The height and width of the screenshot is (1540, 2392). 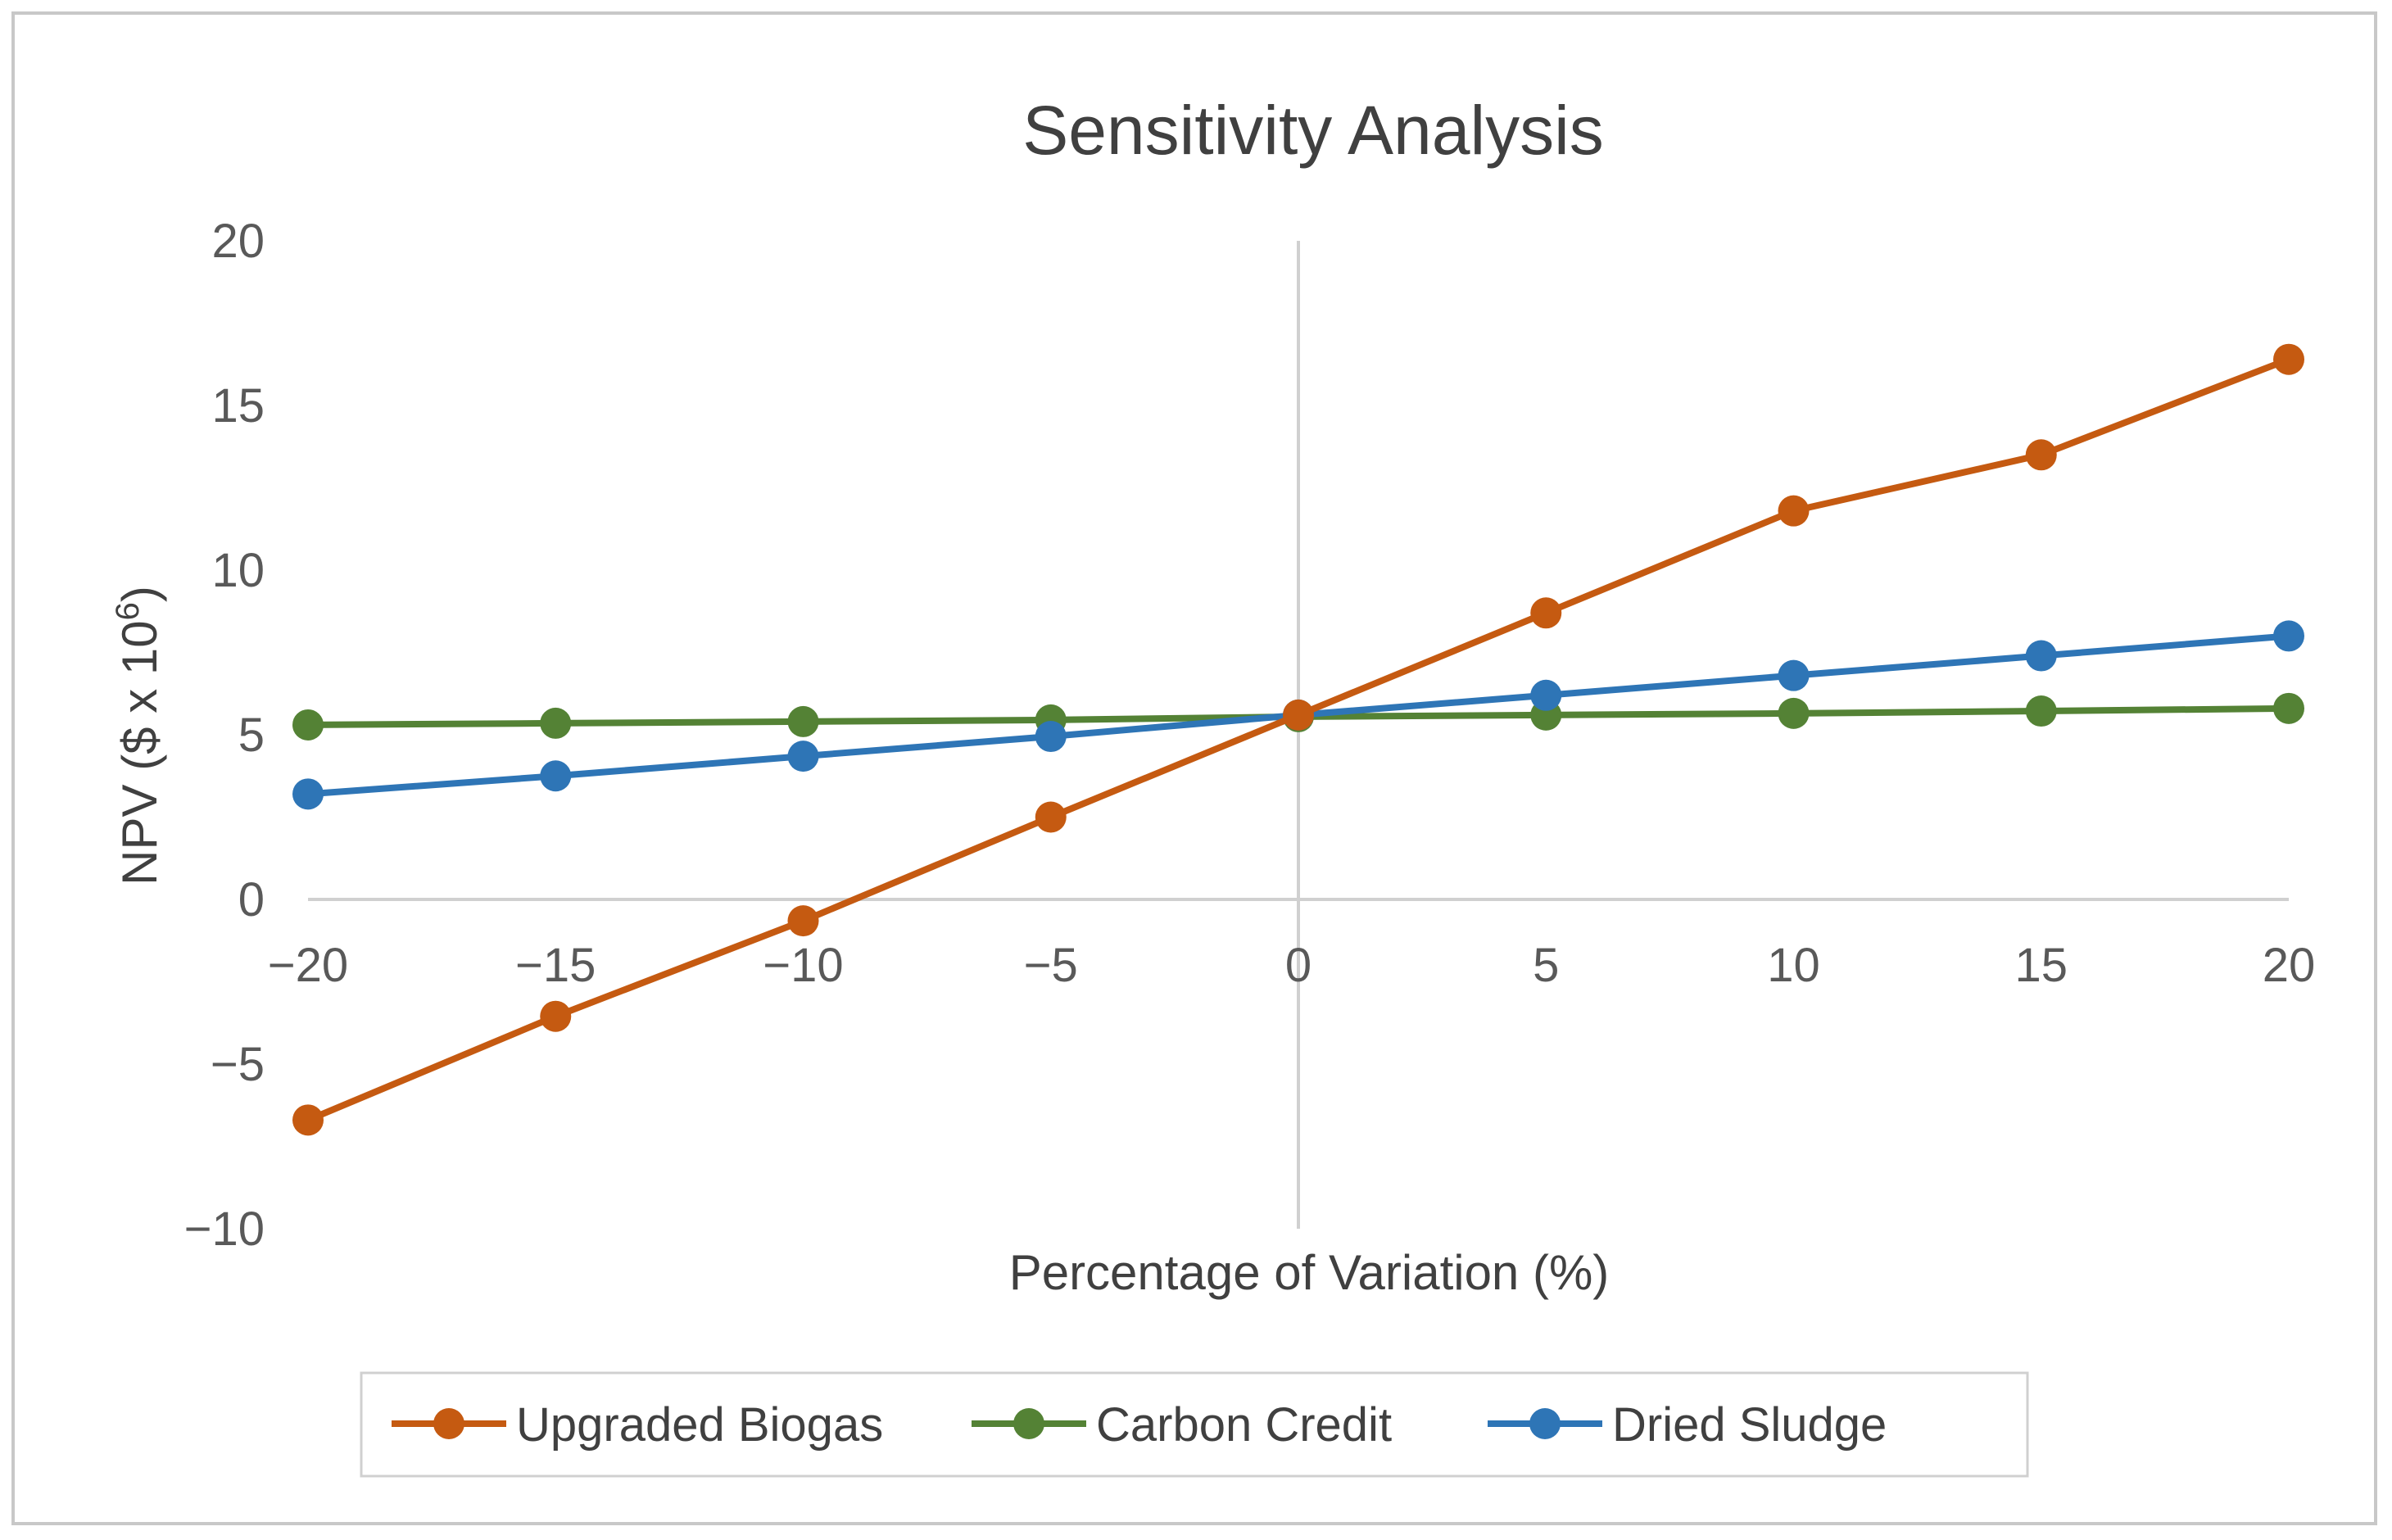 What do you see at coordinates (251, 735) in the screenshot?
I see `y-tick-label: 5` at bounding box center [251, 735].